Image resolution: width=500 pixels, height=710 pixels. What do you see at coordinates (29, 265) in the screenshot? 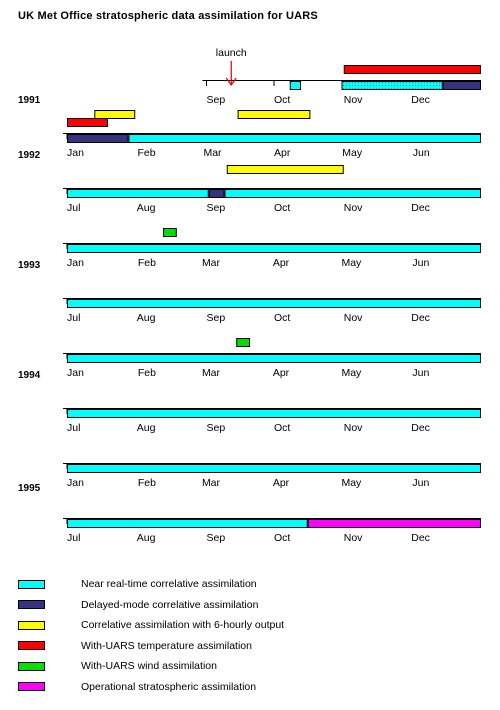
I see `year-label: 1993` at bounding box center [29, 265].